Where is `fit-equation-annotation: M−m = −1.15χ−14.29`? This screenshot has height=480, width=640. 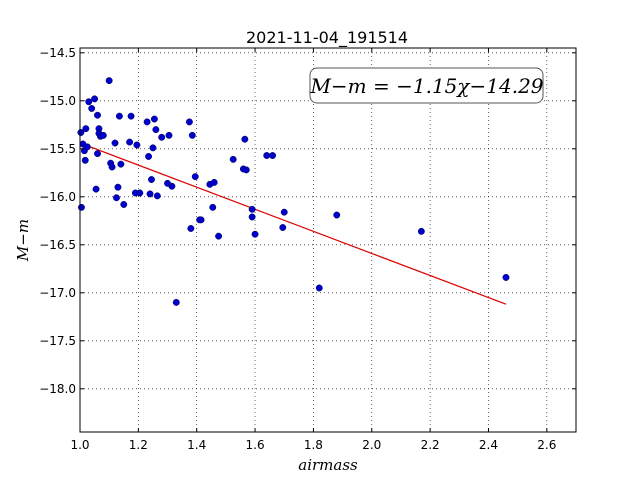 fit-equation-annotation: M−m = −1.15χ−14.29 is located at coordinates (426, 85).